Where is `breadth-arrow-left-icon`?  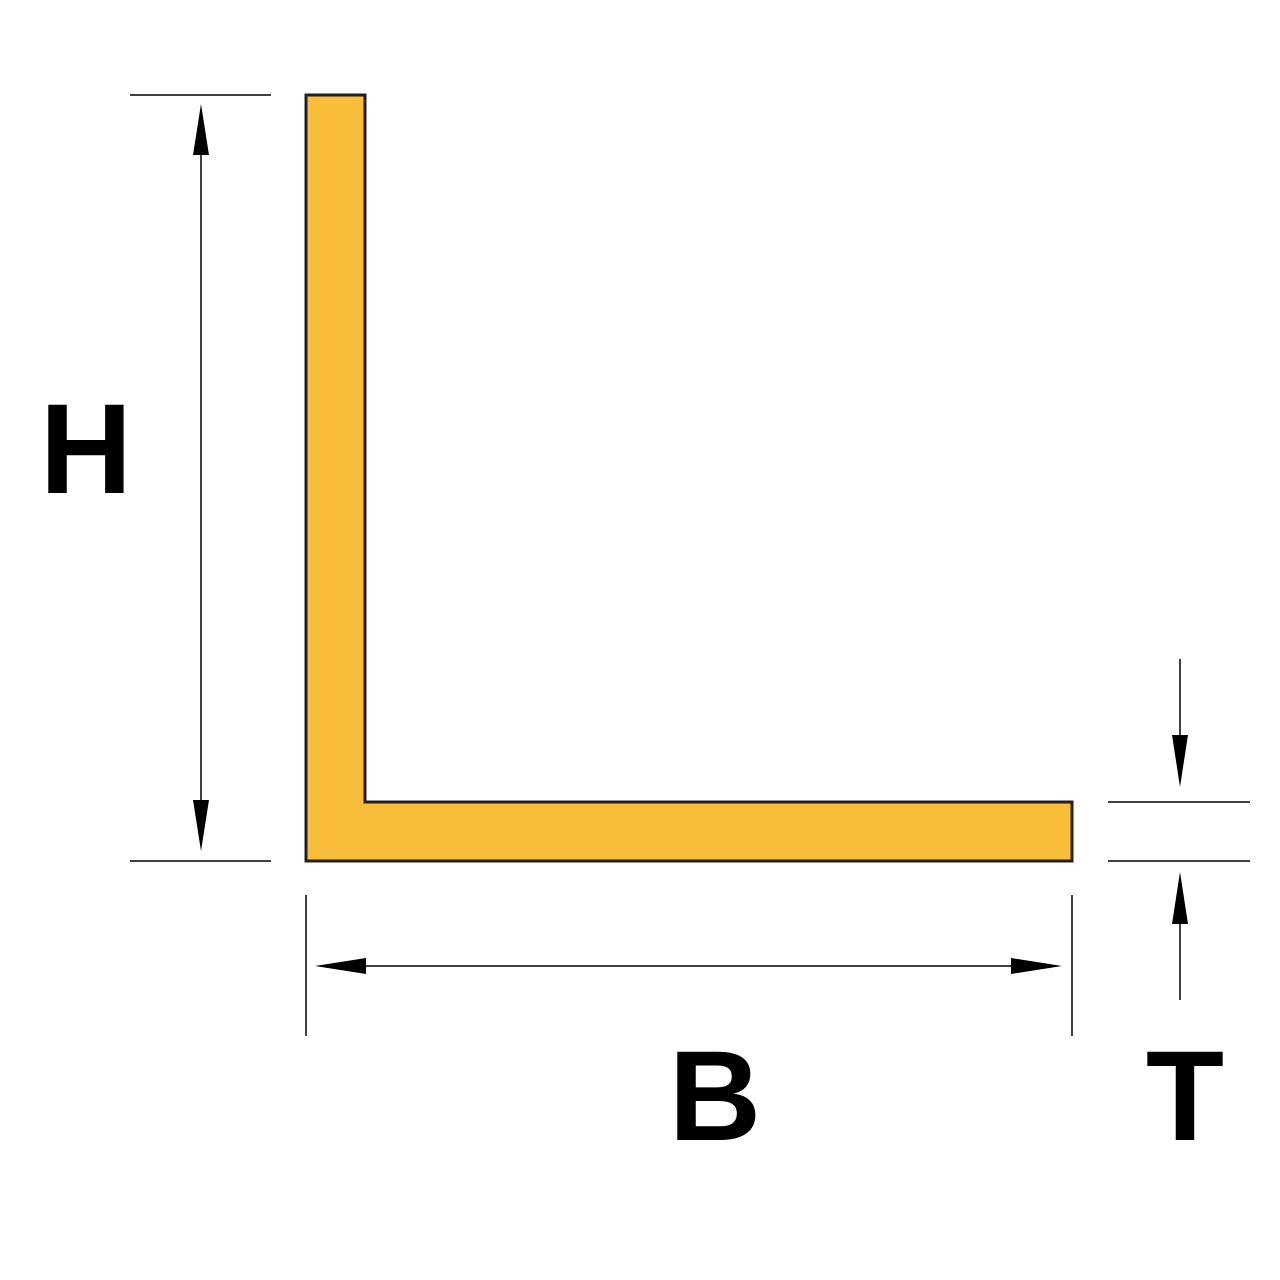
breadth-arrow-left-icon is located at coordinates (340, 966).